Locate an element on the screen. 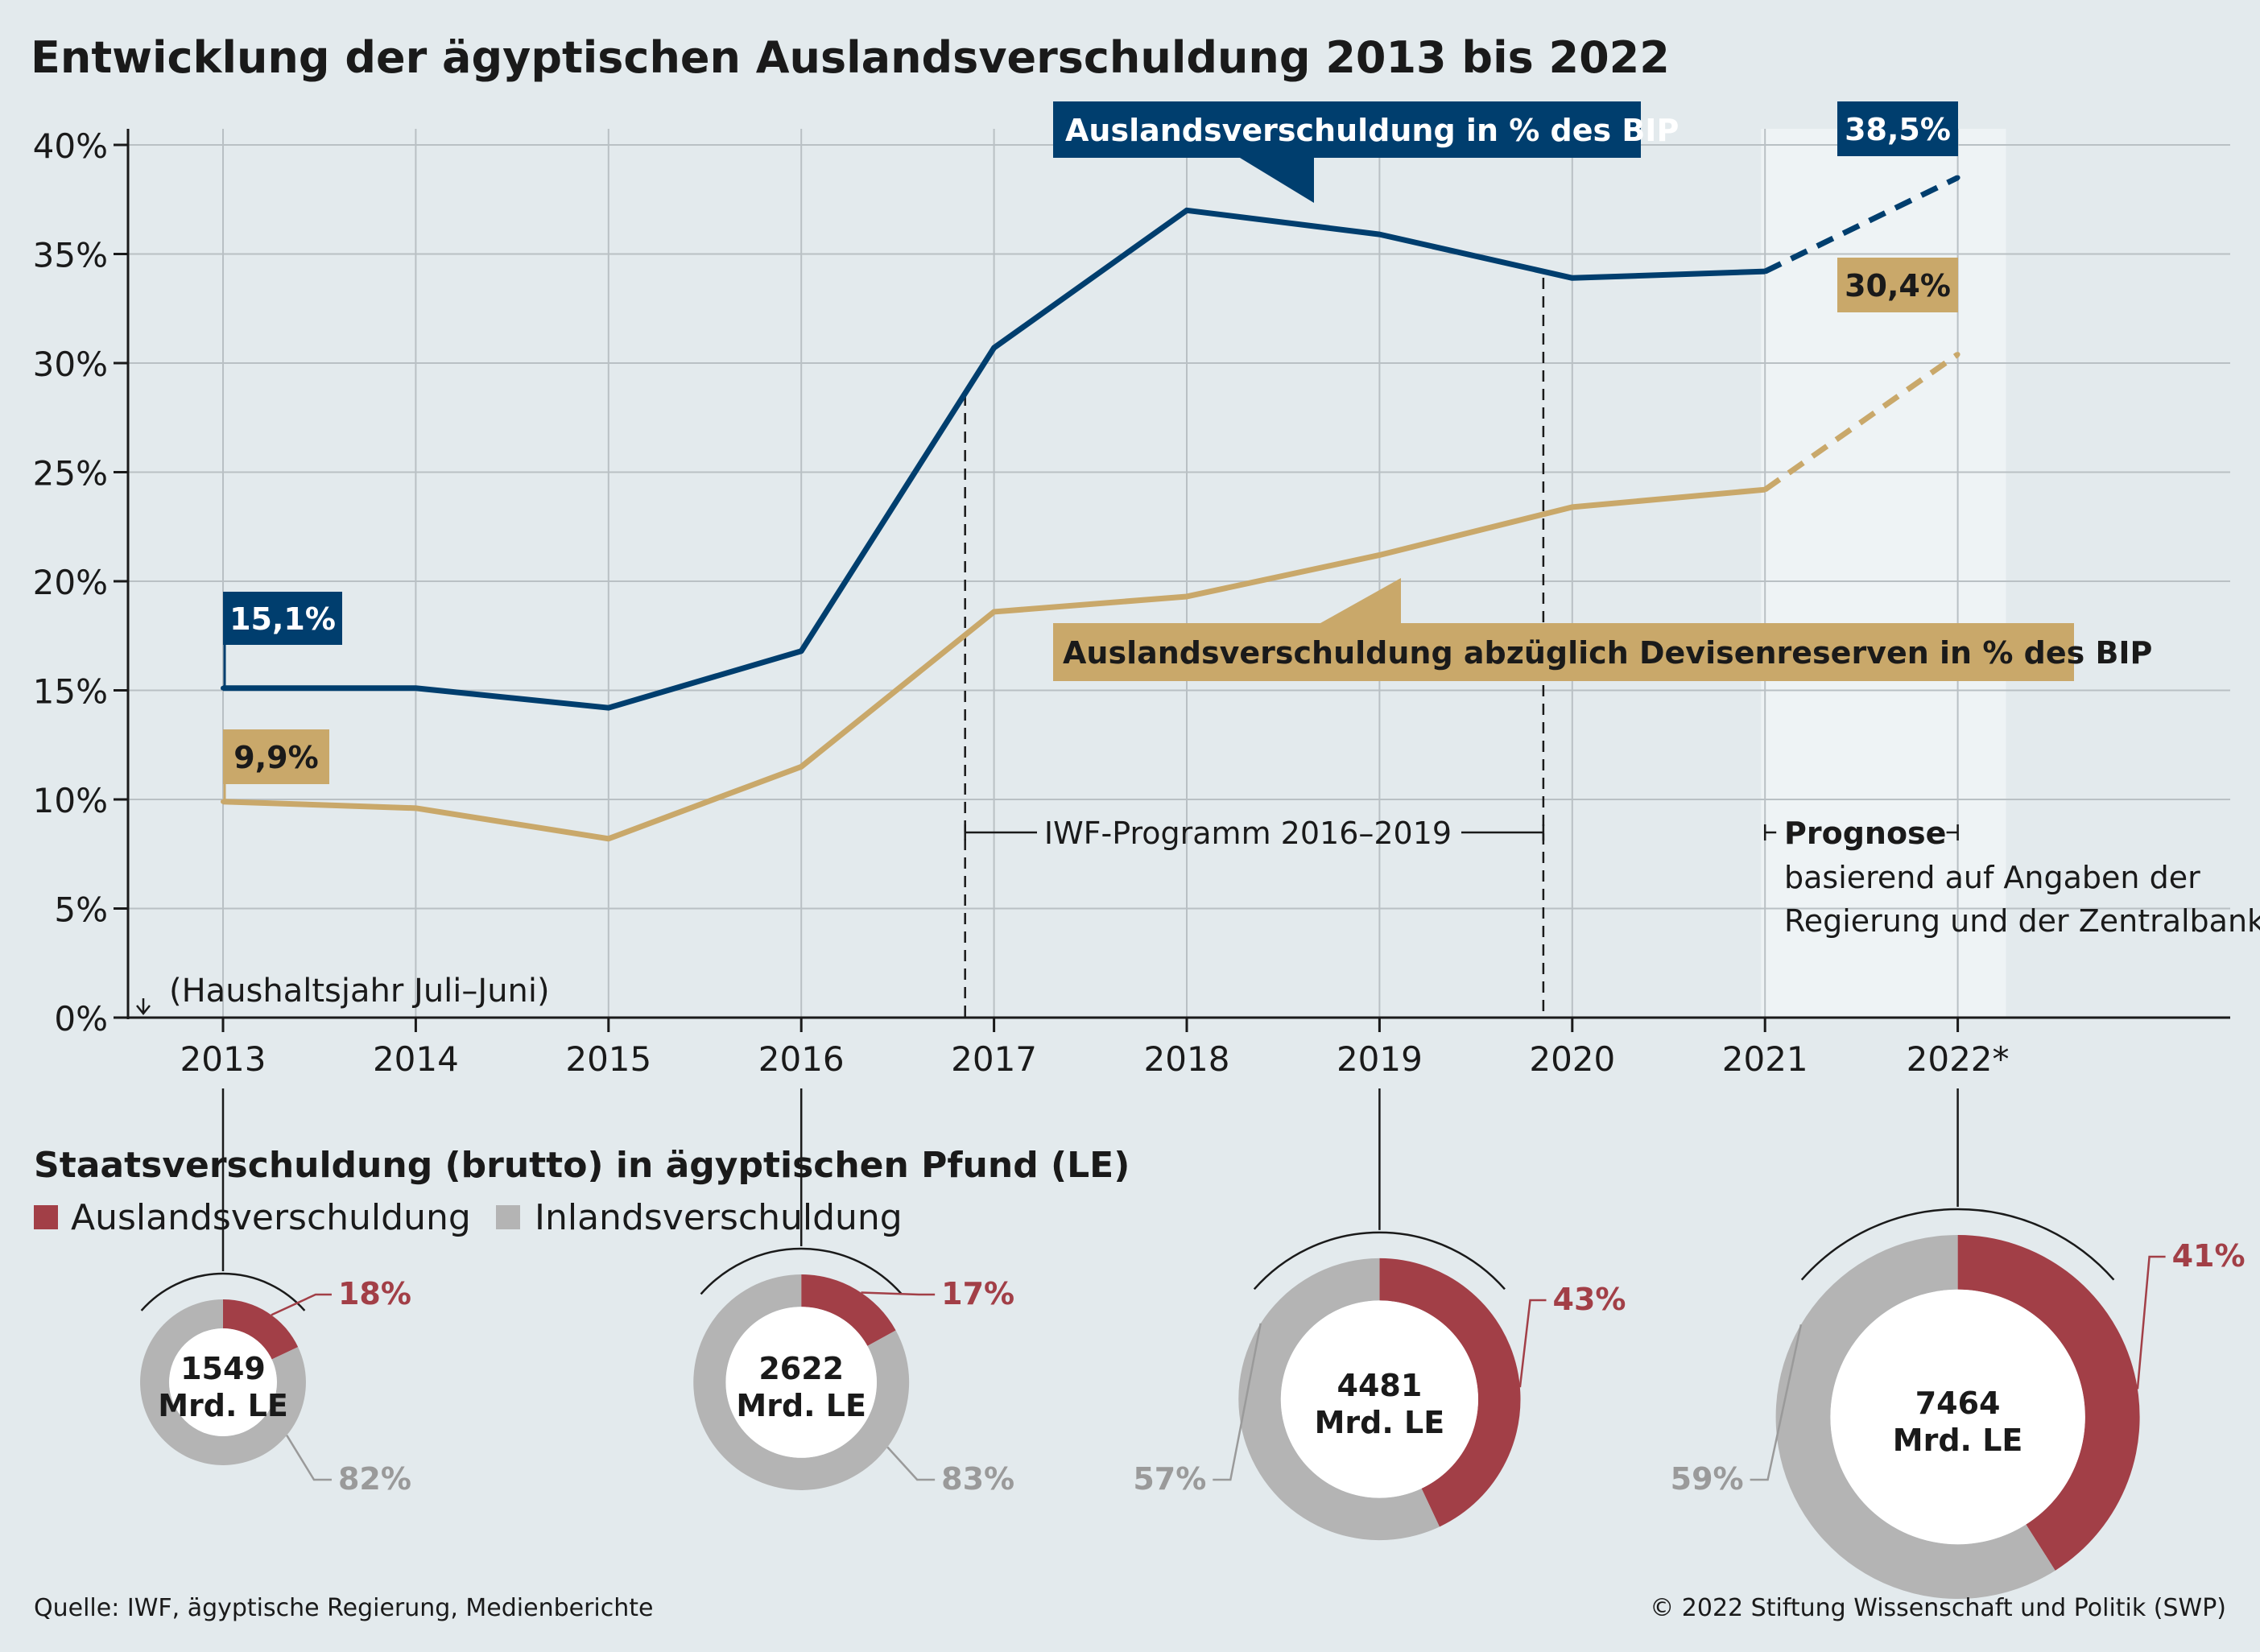  donut-total: 2622 is located at coordinates (801, 1369).